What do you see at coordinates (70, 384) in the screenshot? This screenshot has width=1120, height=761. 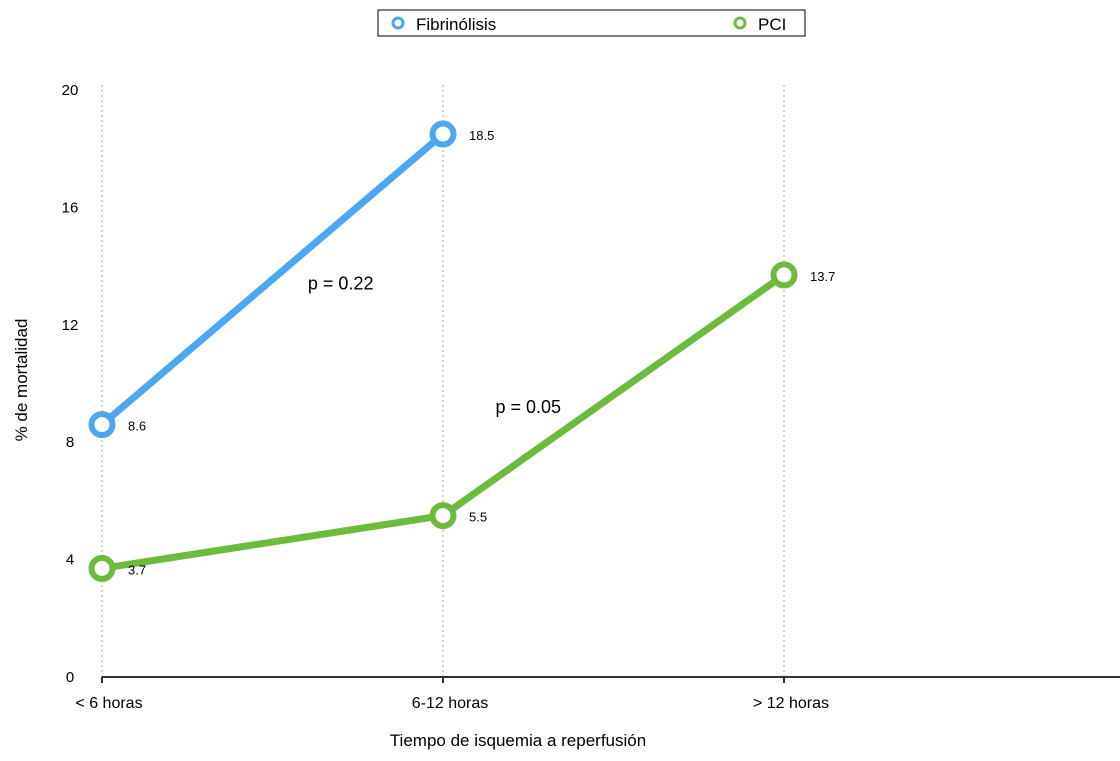 I see `y-axis-ticks: 0 4 8 12 16 20` at bounding box center [70, 384].